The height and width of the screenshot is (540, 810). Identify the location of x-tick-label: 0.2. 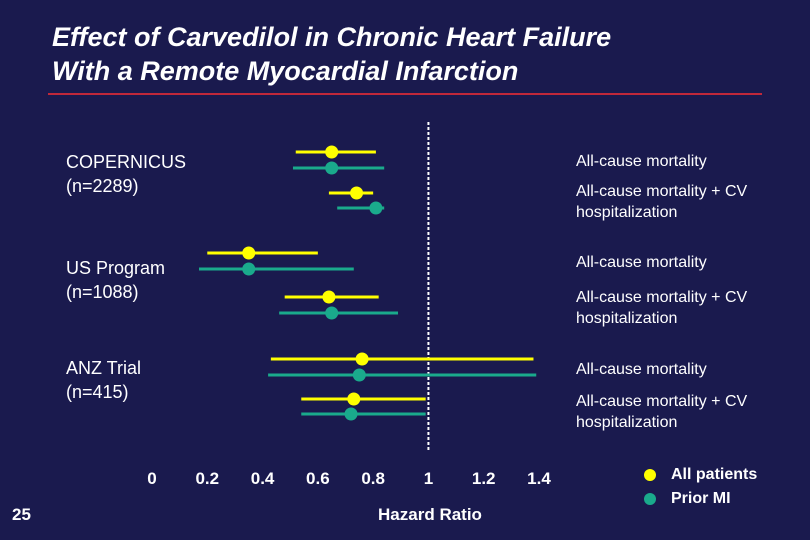
(207, 478).